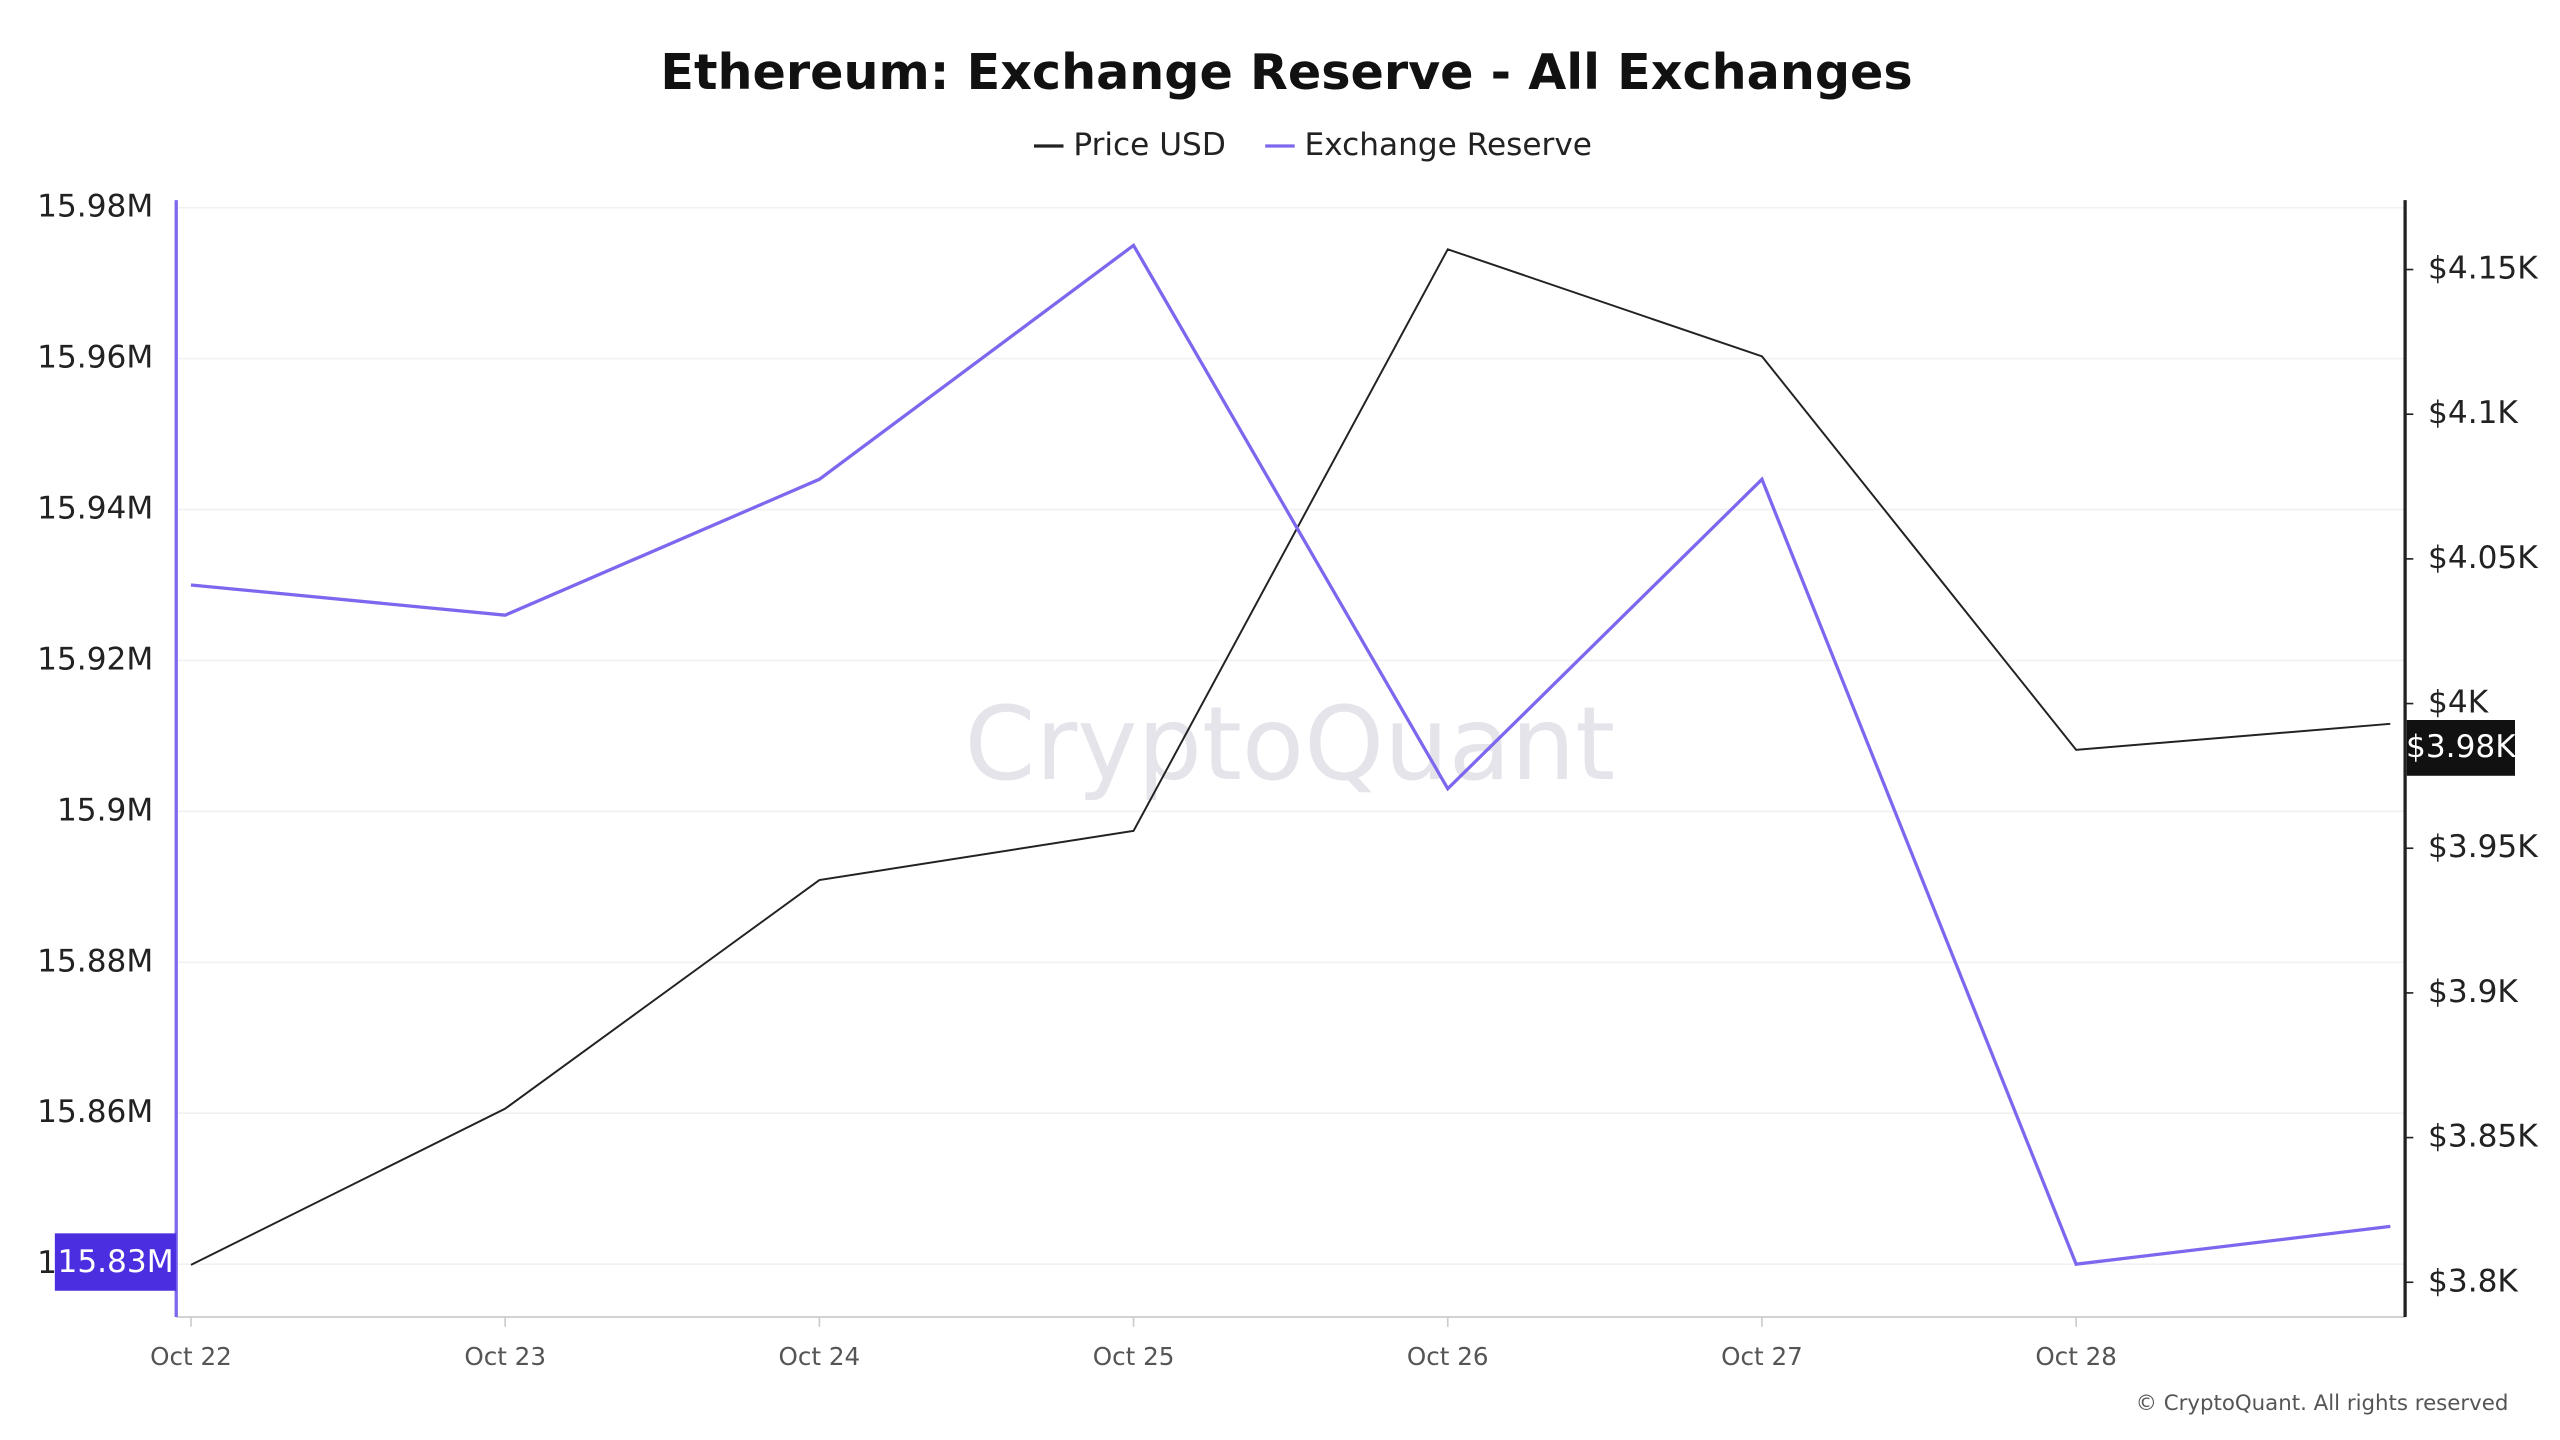  What do you see at coordinates (820, 1356) in the screenshot?
I see `x-tick-label: Oct 24` at bounding box center [820, 1356].